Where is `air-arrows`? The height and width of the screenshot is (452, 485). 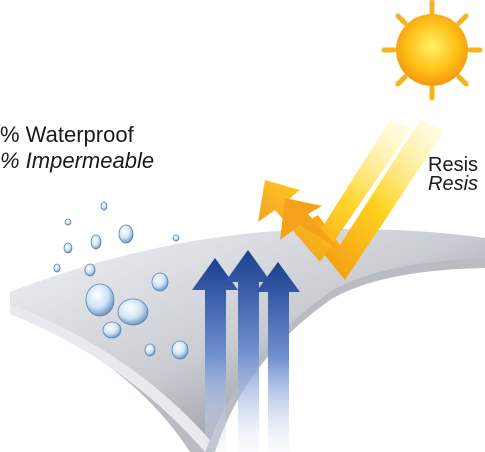
air-arrows is located at coordinates (246, 351).